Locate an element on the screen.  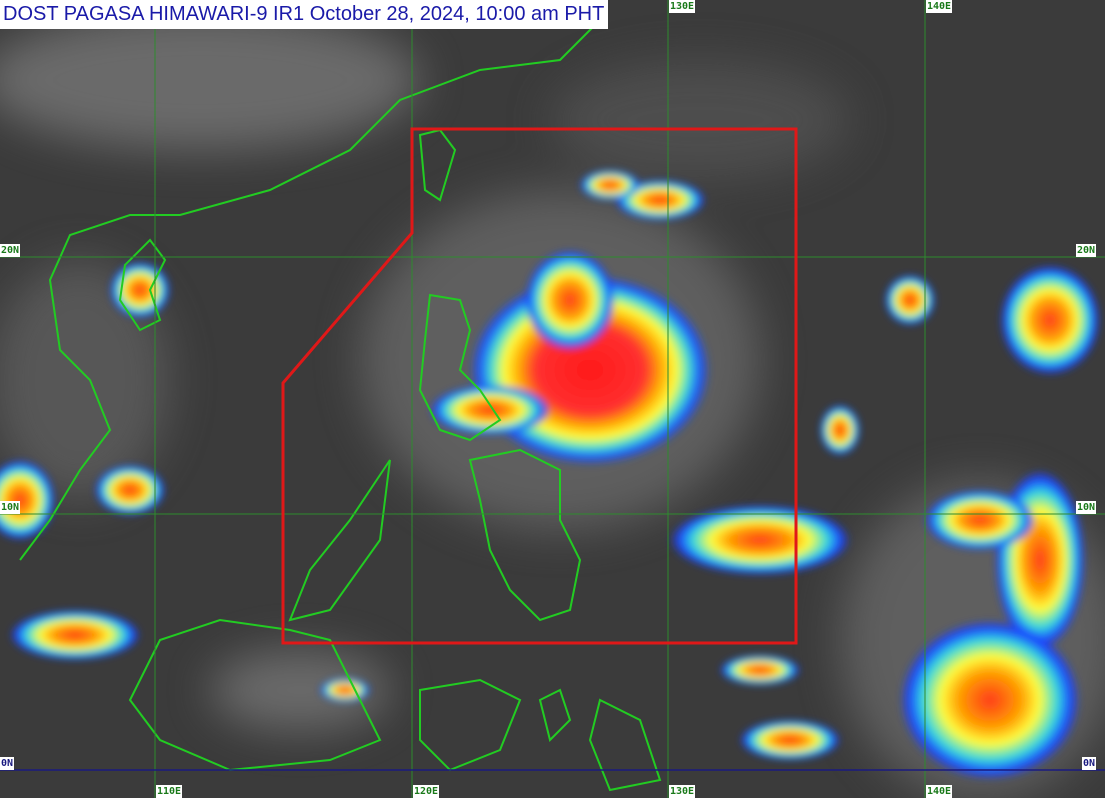
lon-label-130e-top: 130E is located at coordinates (682, 6).